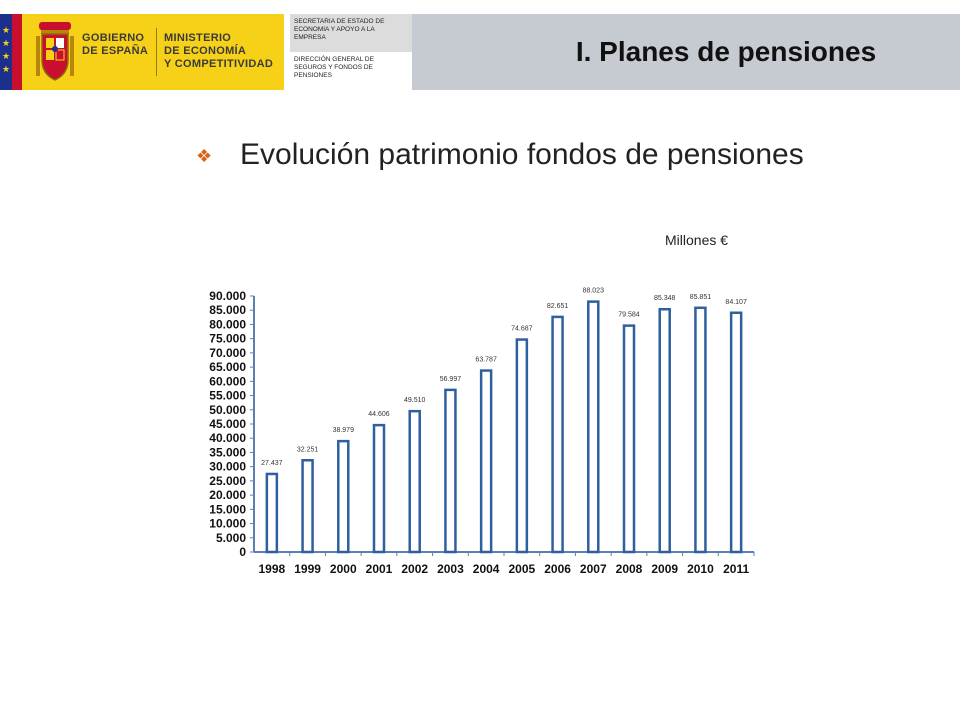 Image resolution: width=960 pixels, height=720 pixels. I want to click on y-tick-label: 35.000, so click(227, 452).